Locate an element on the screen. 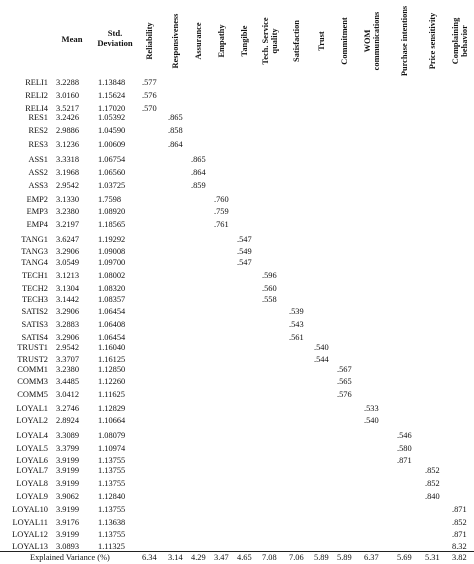 This screenshot has width=474, height=564. row-label: LOYAL1 is located at coordinates (32, 408).